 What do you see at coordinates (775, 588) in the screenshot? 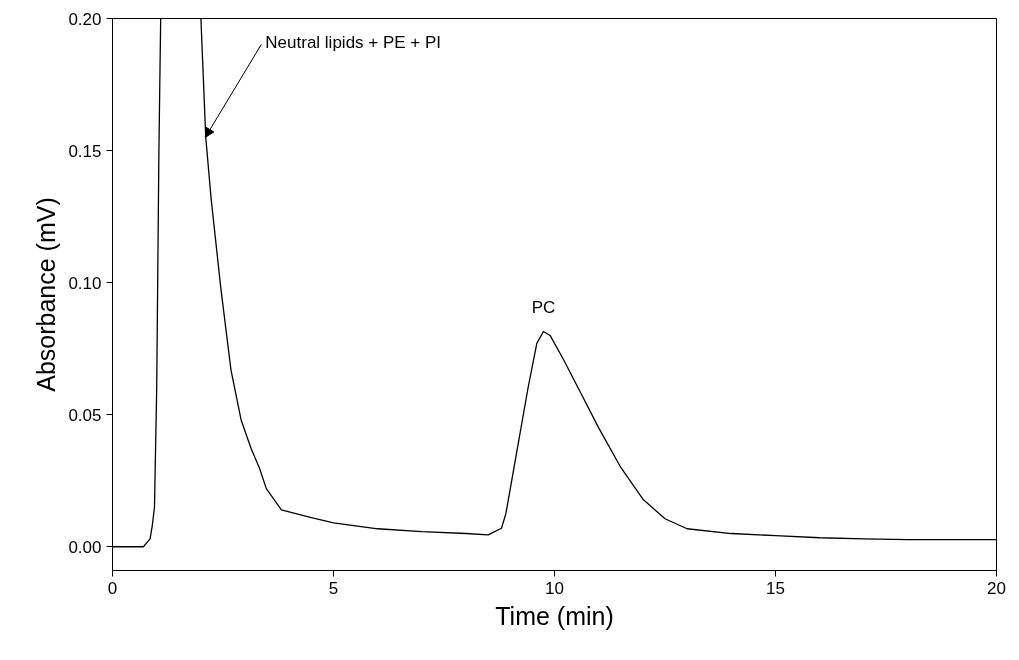
I see `x-tick-label: 15` at bounding box center [775, 588].